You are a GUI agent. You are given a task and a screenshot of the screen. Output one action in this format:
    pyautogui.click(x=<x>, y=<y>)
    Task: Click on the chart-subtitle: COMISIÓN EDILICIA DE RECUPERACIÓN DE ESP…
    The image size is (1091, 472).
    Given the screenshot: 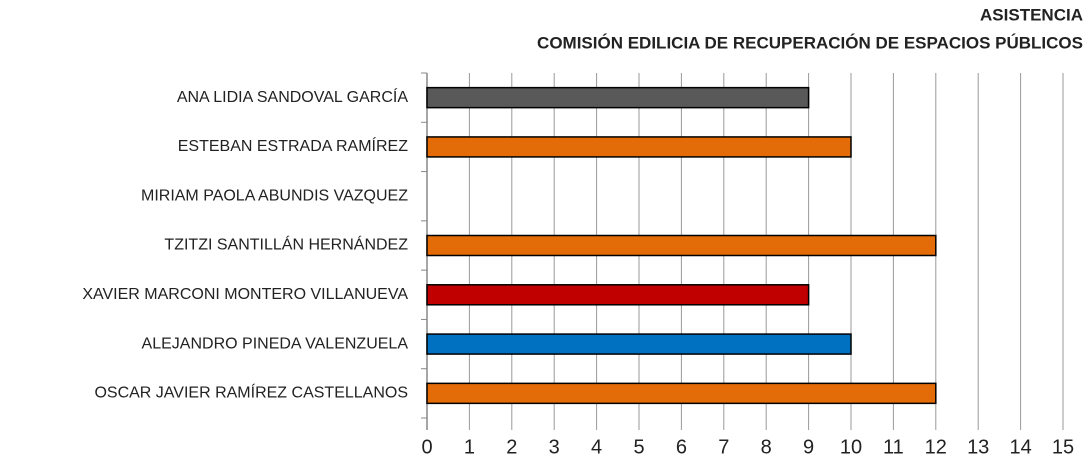 What is the action you would take?
    pyautogui.click(x=810, y=42)
    